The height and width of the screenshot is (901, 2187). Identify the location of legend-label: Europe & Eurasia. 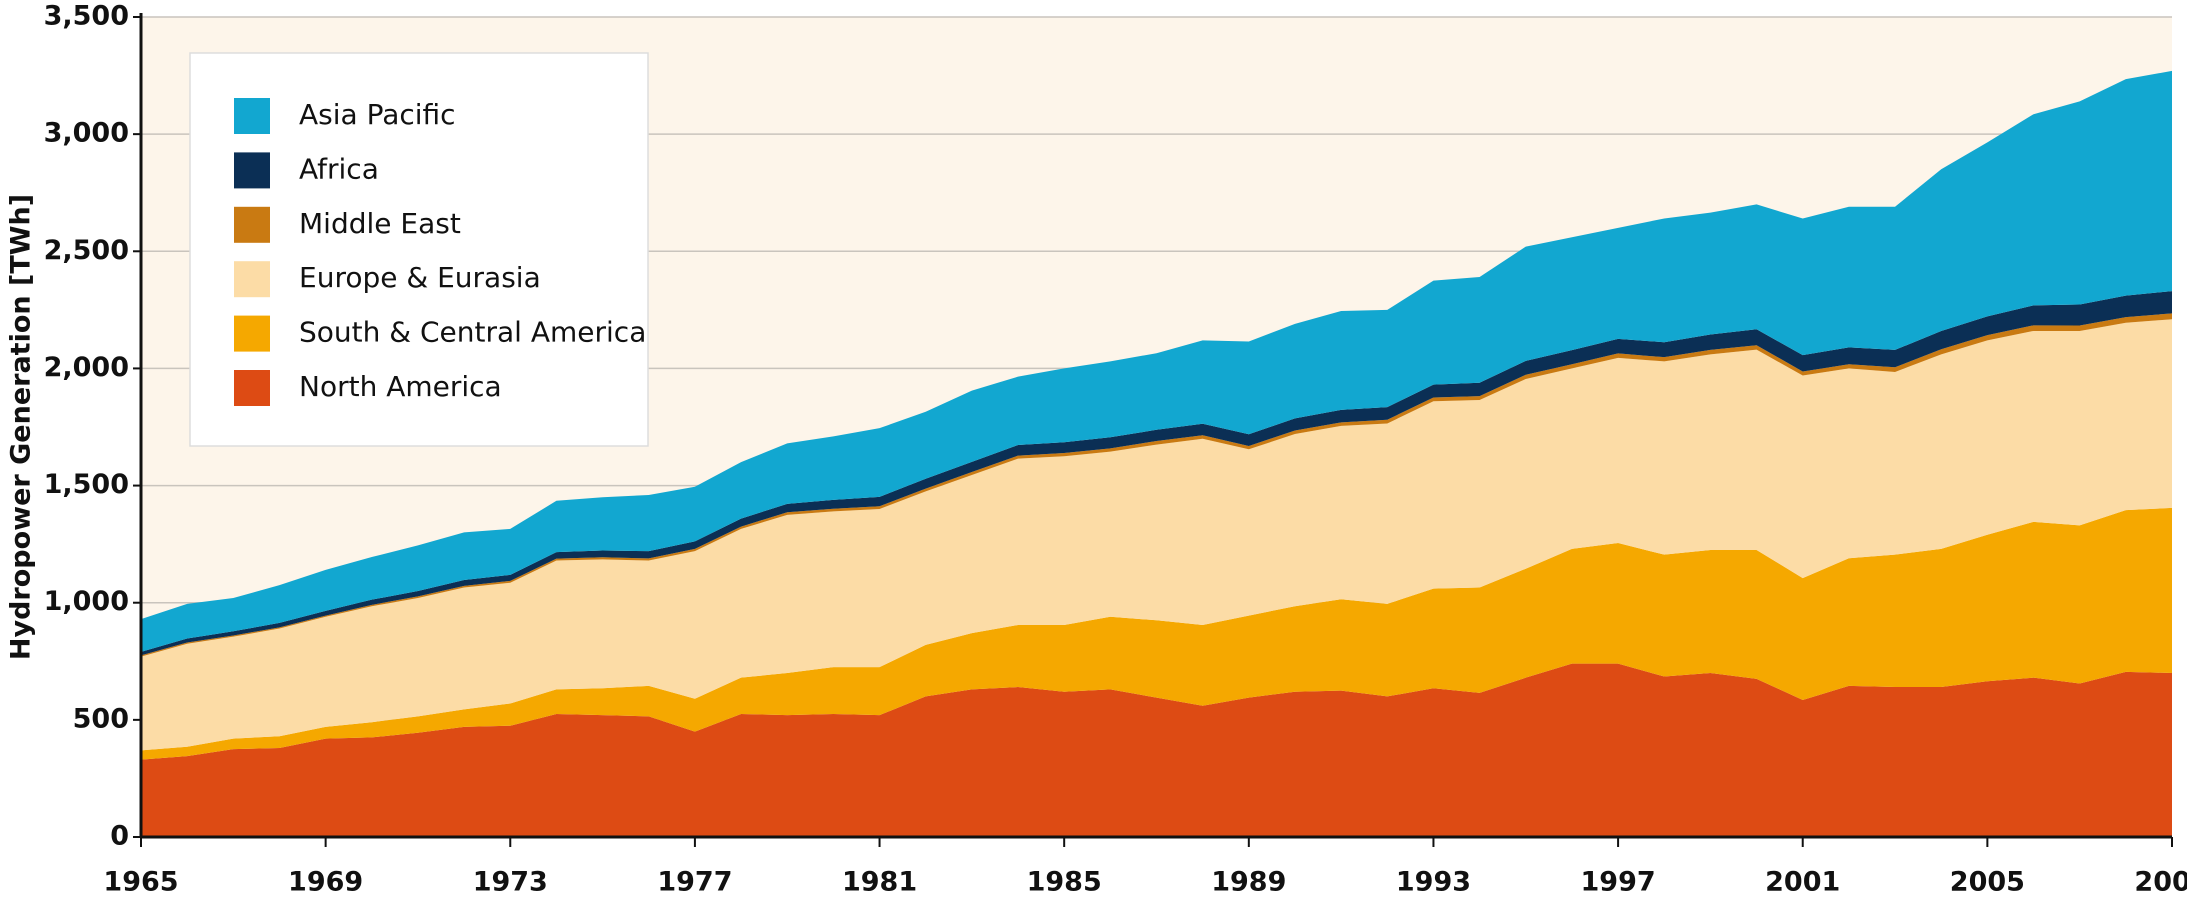
(420, 277).